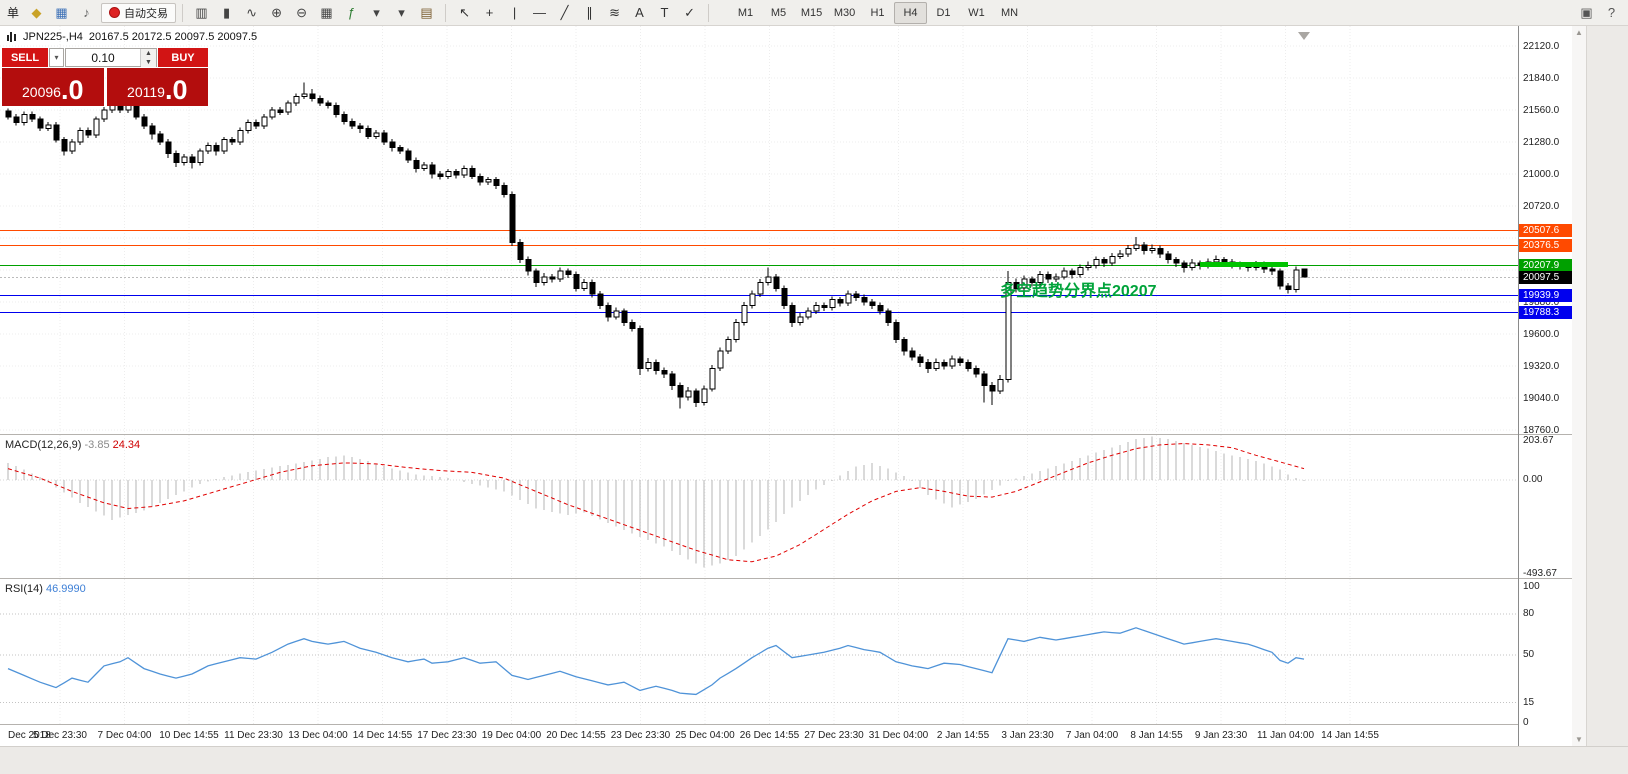 Image resolution: width=1628 pixels, height=774 pixels. I want to click on price-axis-label: 19040.0, so click(1541, 398).